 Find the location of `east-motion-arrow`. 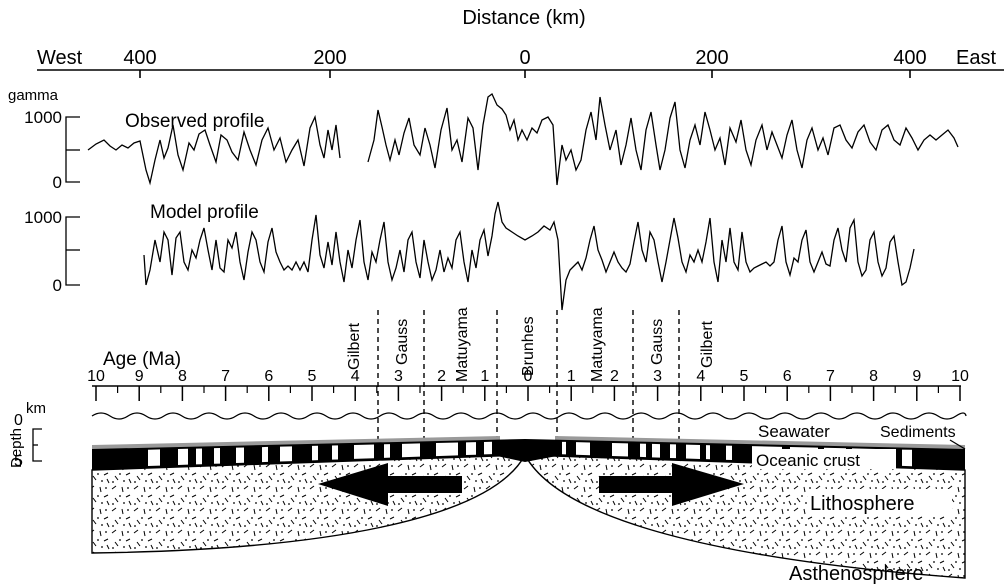

east-motion-arrow is located at coordinates (671, 484).